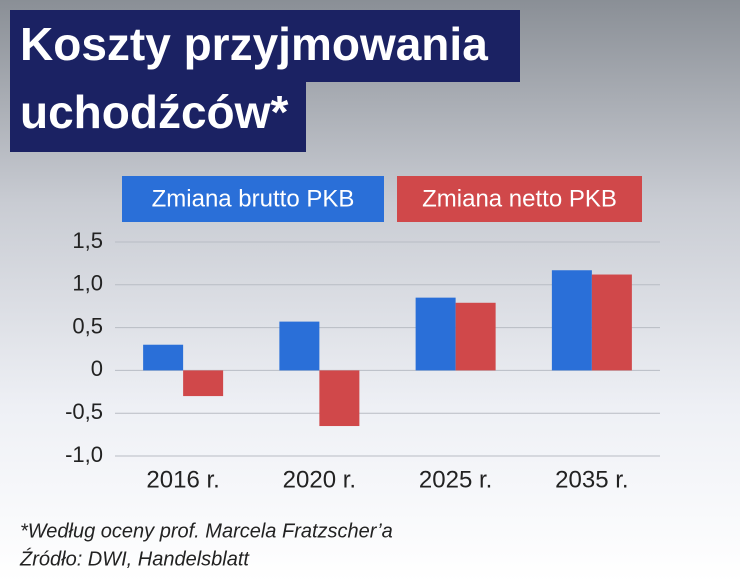 This screenshot has height=587, width=740. Describe the element at coordinates (254, 44) in the screenshot. I see `chart-title: Koszty przyjmowania` at that location.